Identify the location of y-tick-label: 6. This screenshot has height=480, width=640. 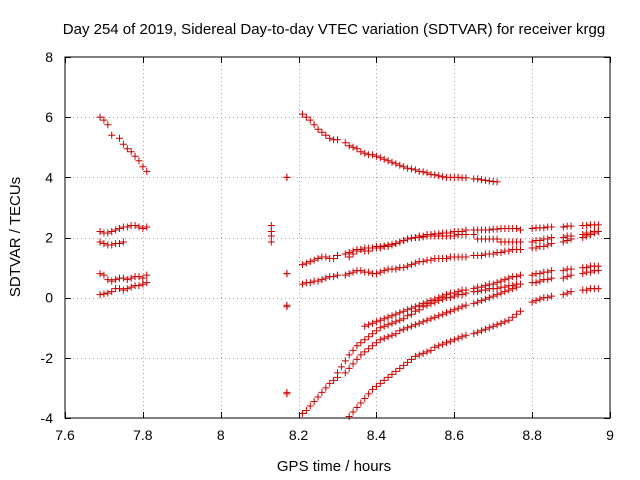
(49, 117).